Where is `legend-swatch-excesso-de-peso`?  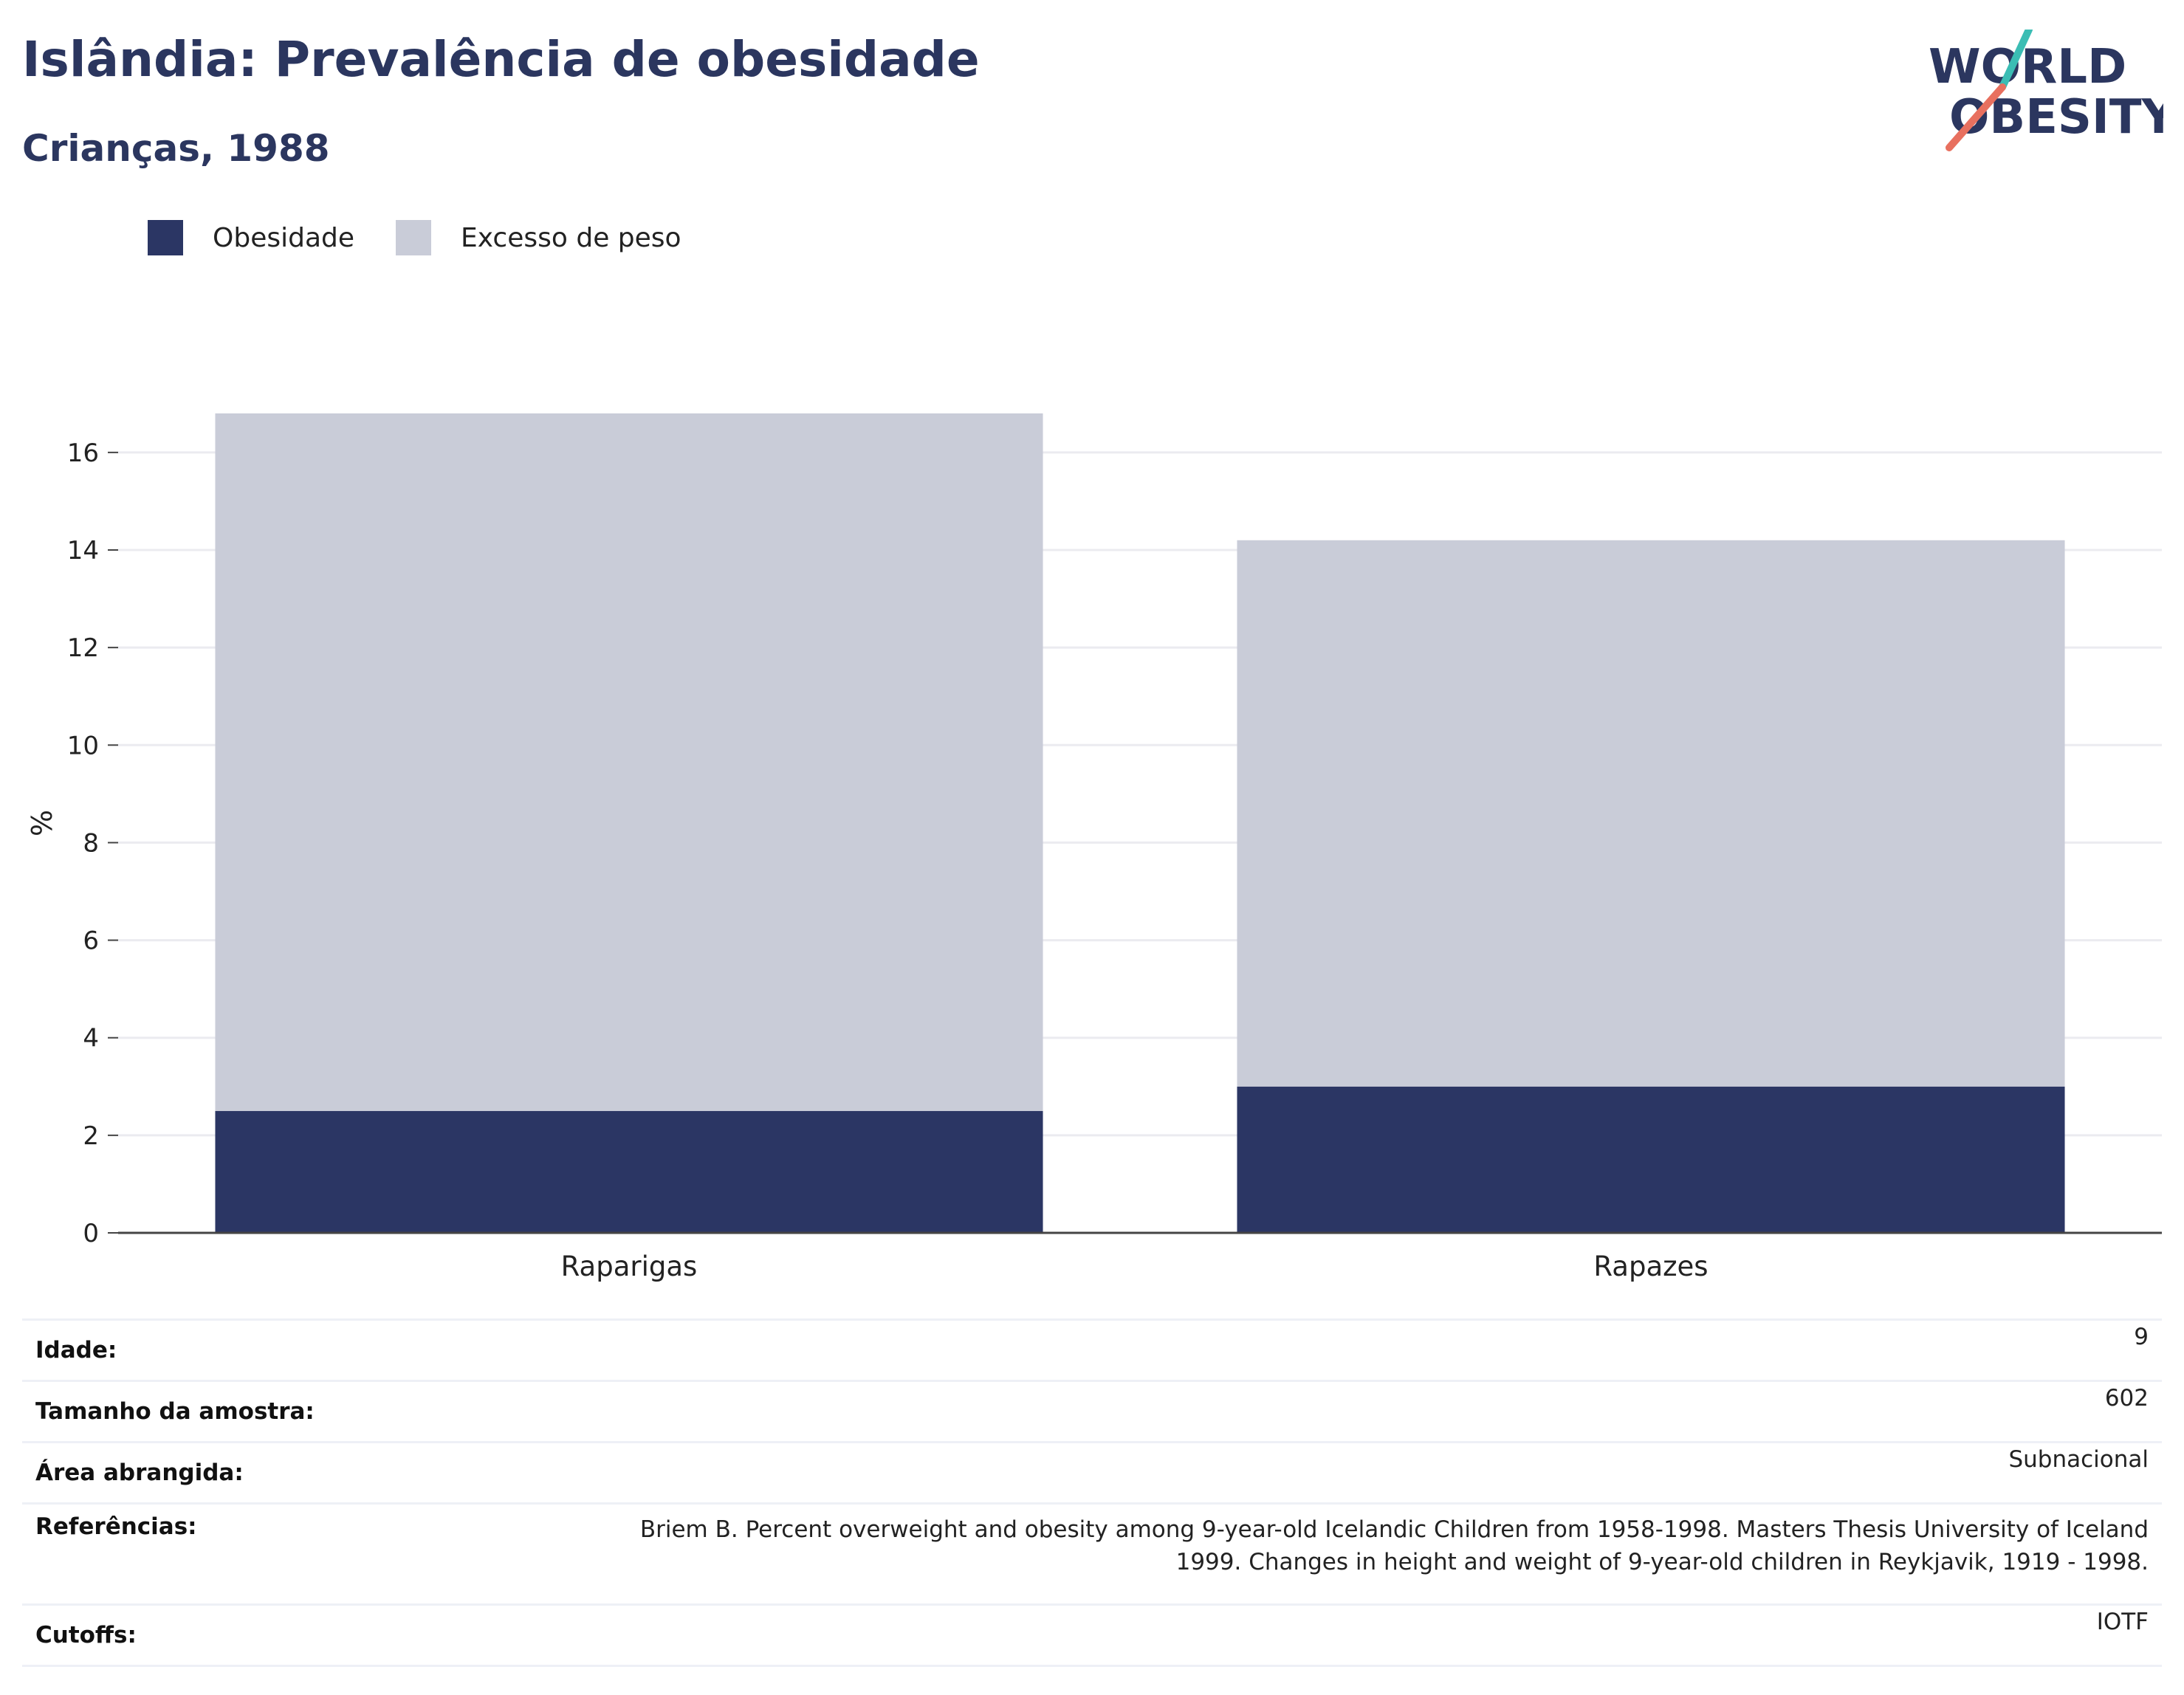 legend-swatch-excesso-de-peso is located at coordinates (414, 237).